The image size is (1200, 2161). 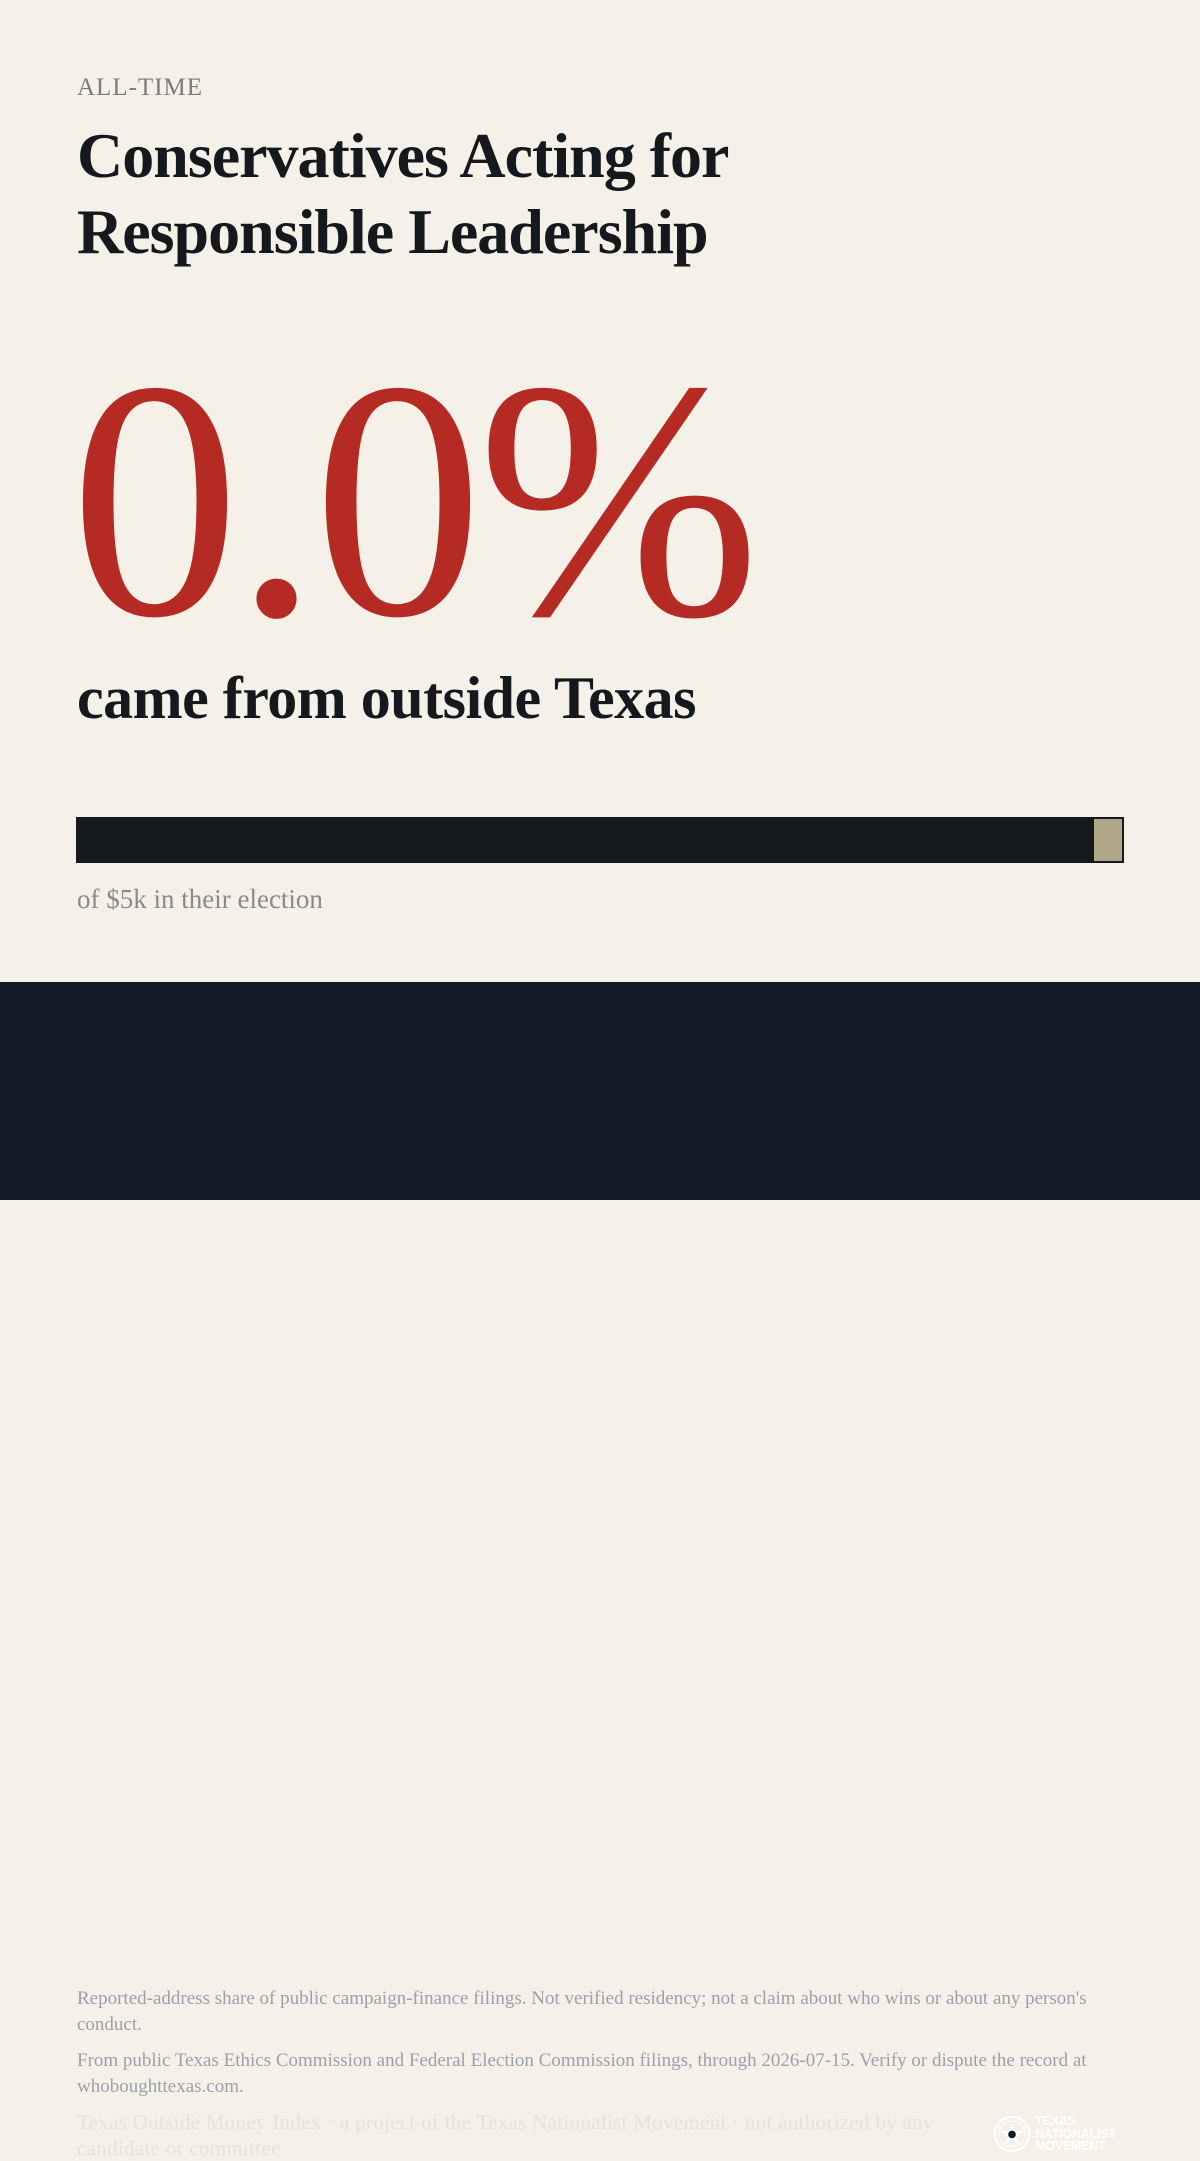 What do you see at coordinates (415, 499) in the screenshot?
I see `outside-share-value: 0.0%` at bounding box center [415, 499].